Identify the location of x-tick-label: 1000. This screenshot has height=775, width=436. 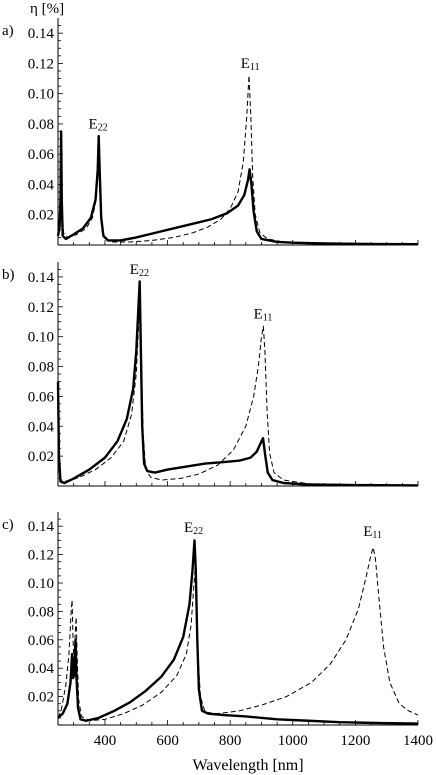
(293, 741).